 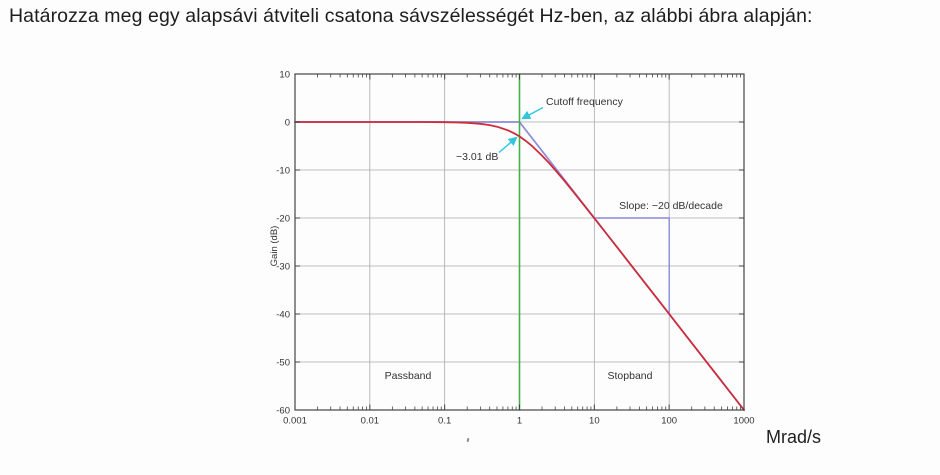 What do you see at coordinates (283, 363) in the screenshot?
I see `y-tick-label: -50` at bounding box center [283, 363].